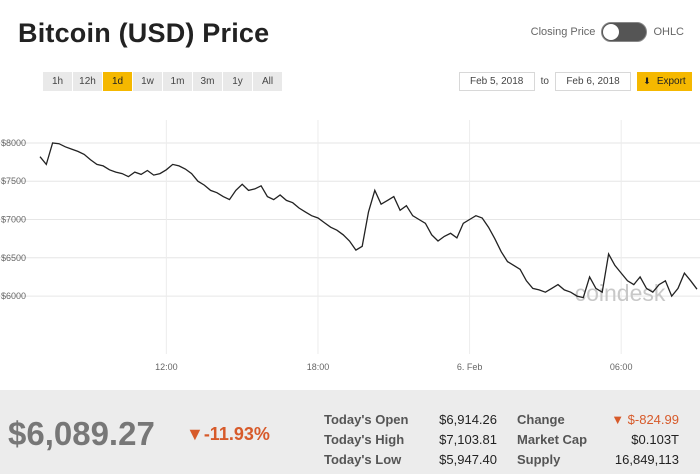 Image resolution: width=700 pixels, height=474 pixels. What do you see at coordinates (57, 81) in the screenshot?
I see `range-1h-button: 1h` at bounding box center [57, 81].